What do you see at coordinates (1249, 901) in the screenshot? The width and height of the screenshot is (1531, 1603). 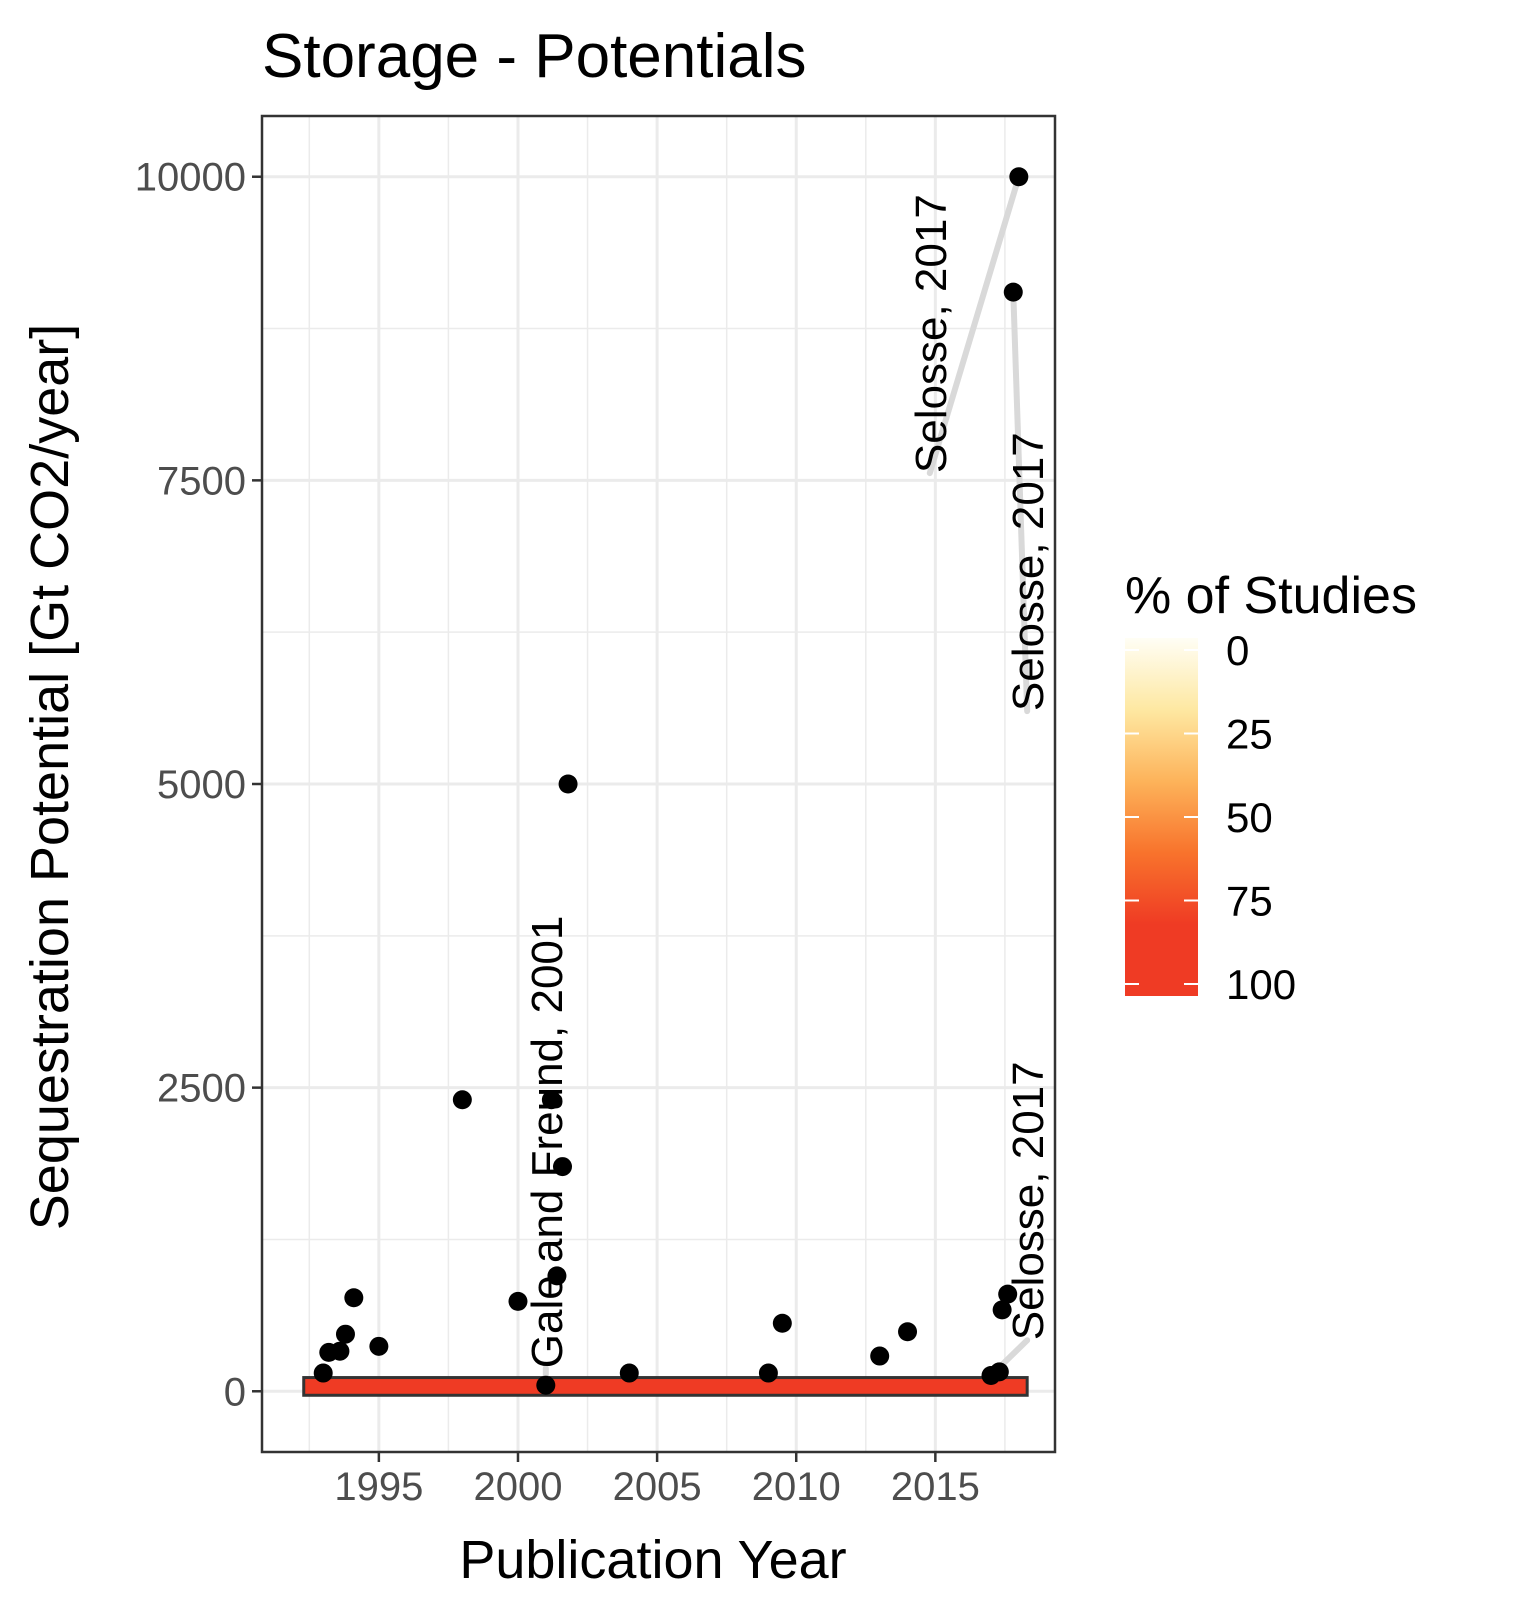 I see `legend-tick-label: 75` at bounding box center [1249, 901].